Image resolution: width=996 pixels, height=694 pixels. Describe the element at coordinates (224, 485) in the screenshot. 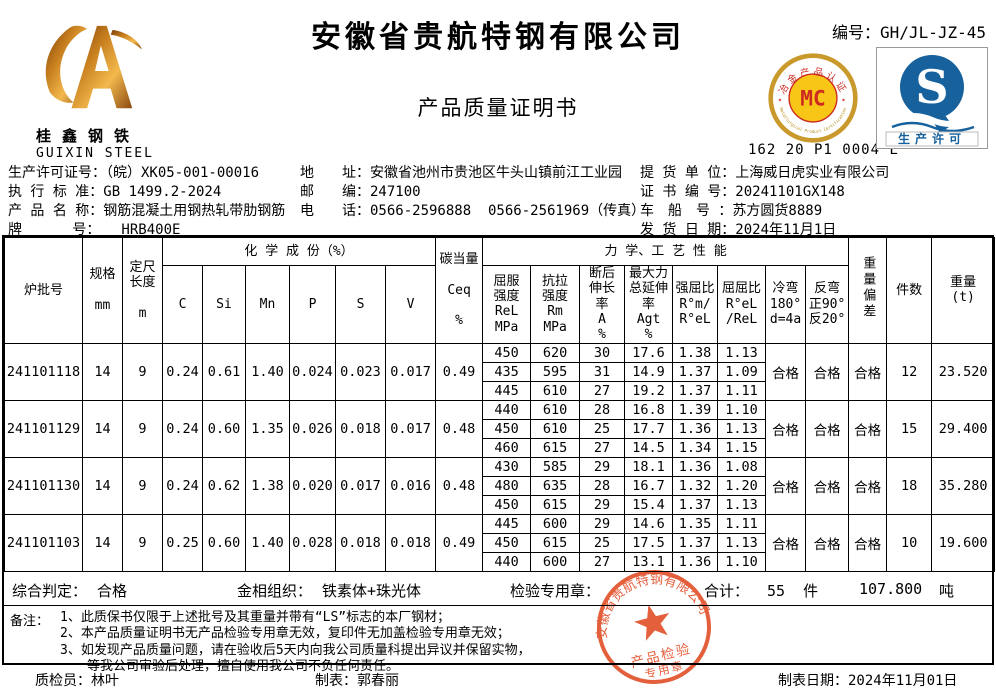

I see `chem-si-cell: 0.62` at that location.